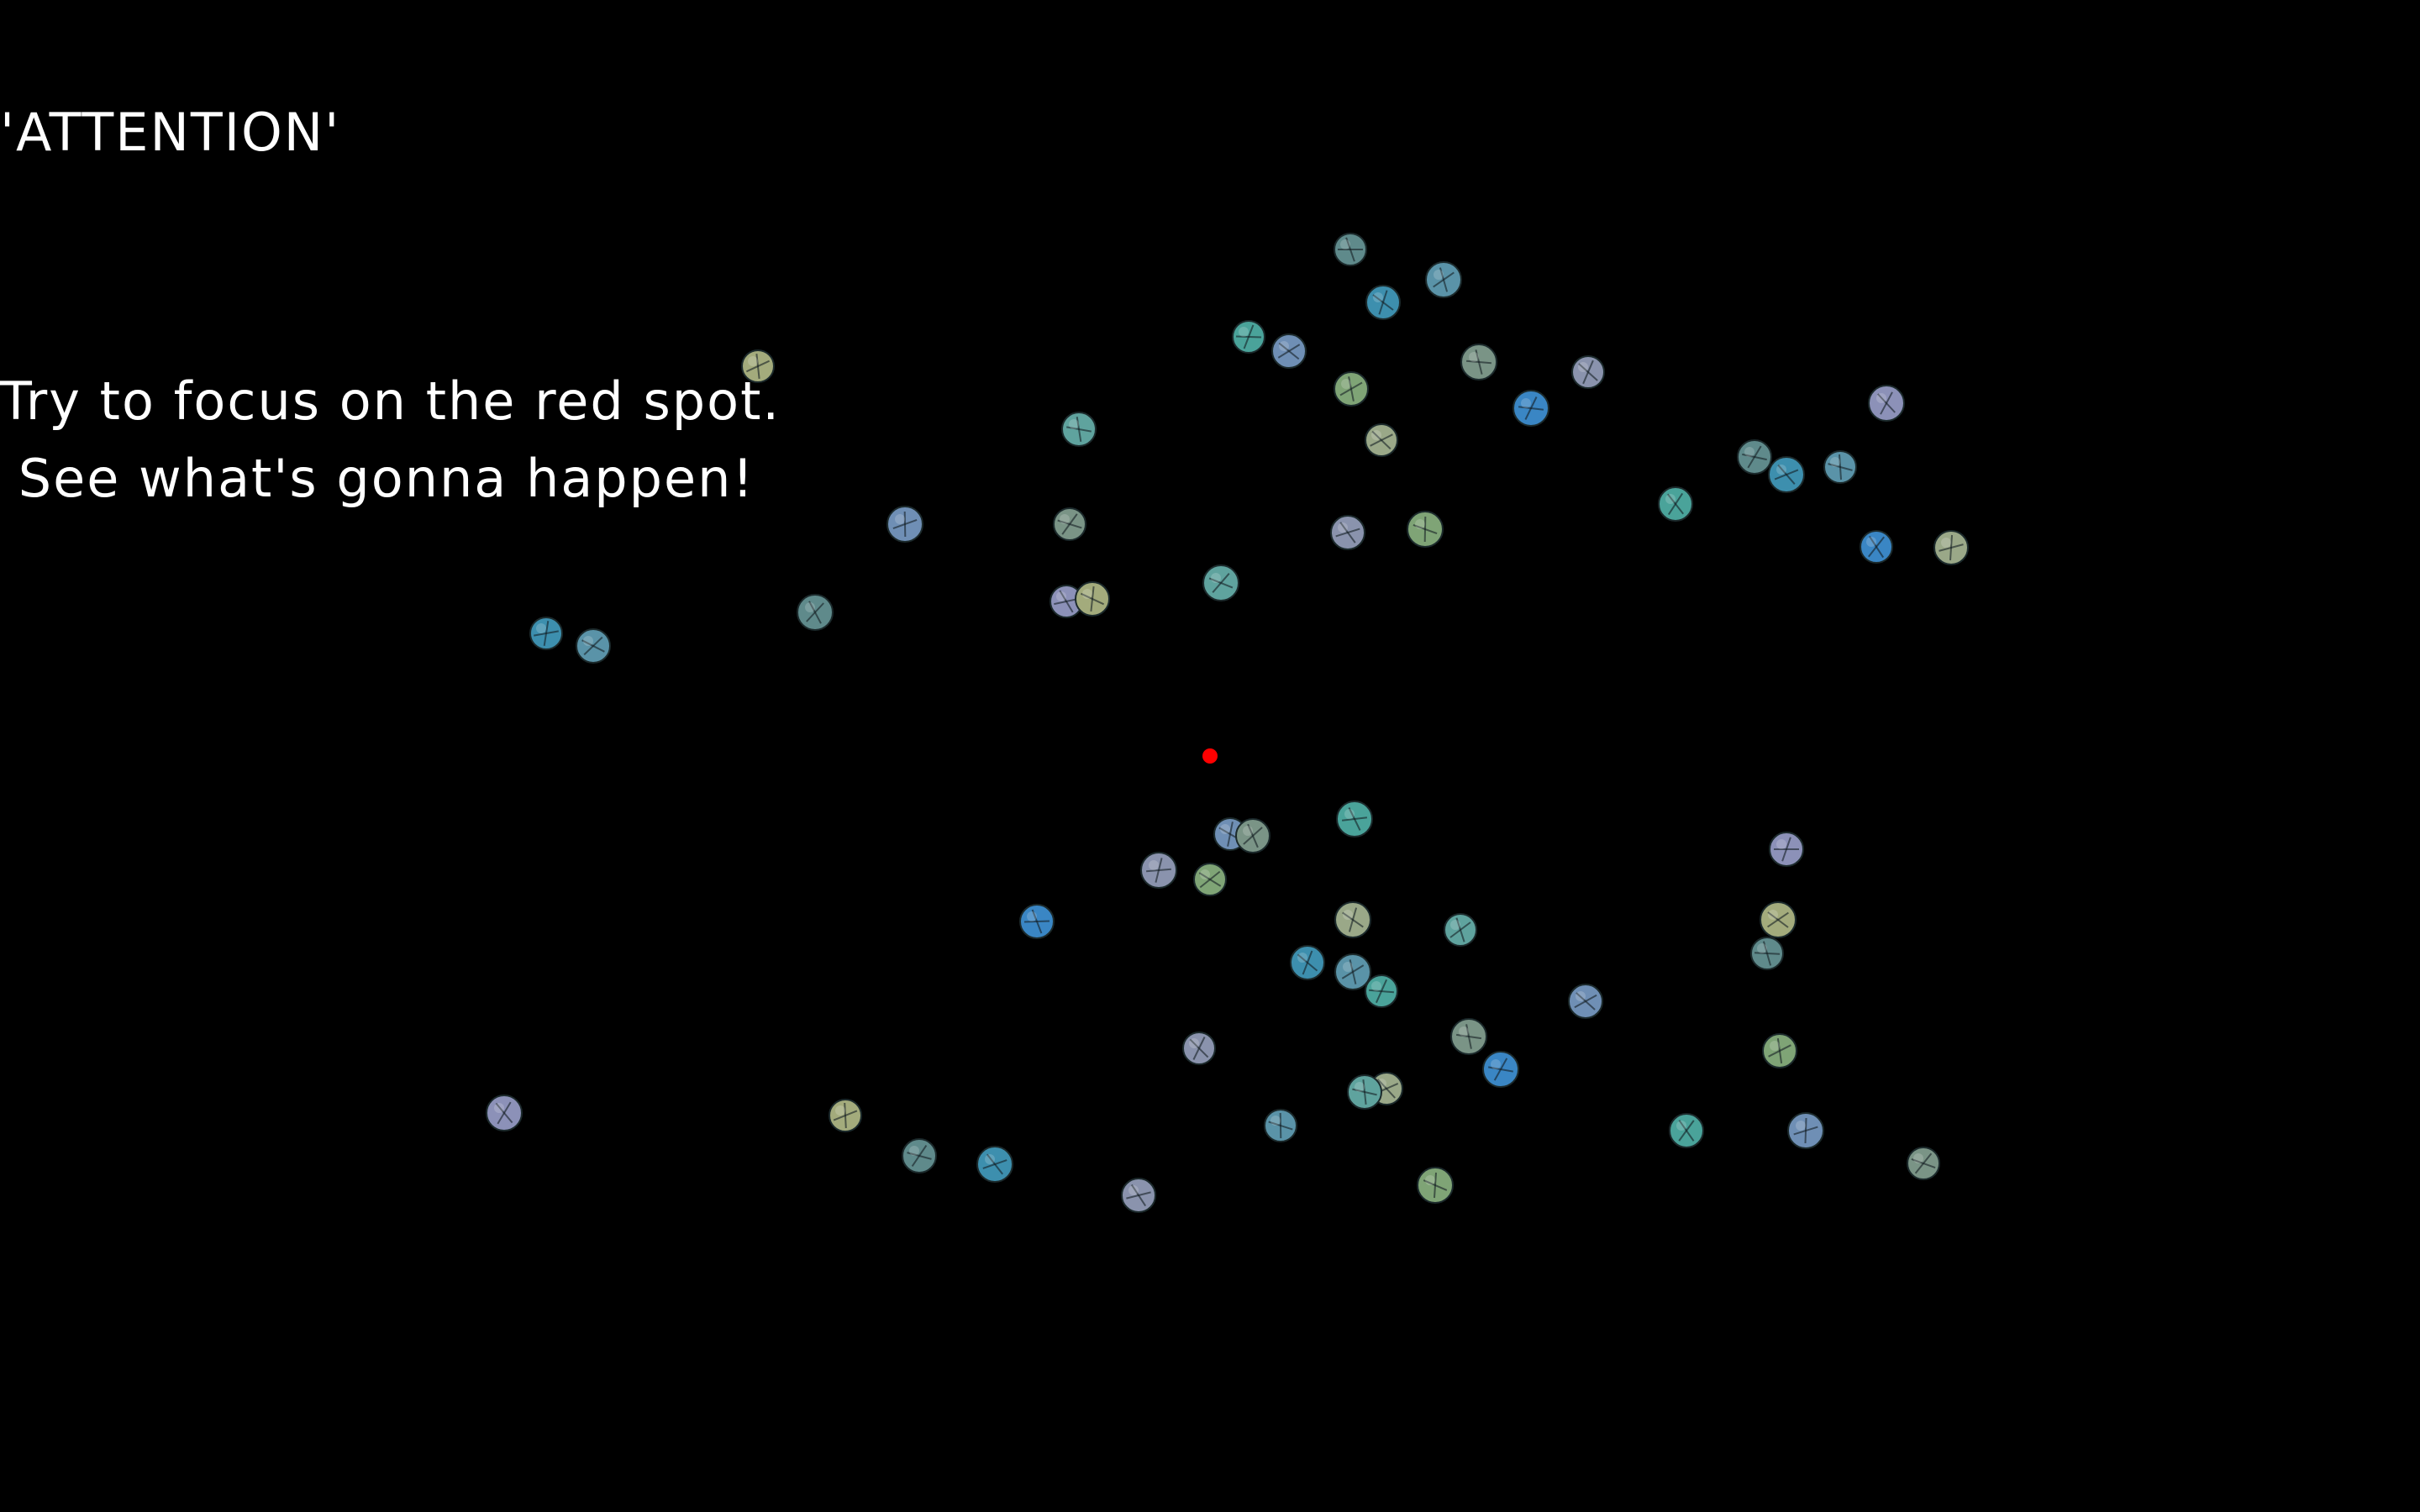  What do you see at coordinates (390, 401) in the screenshot?
I see `instruction-line-1: Try to focus on the red spot.` at bounding box center [390, 401].